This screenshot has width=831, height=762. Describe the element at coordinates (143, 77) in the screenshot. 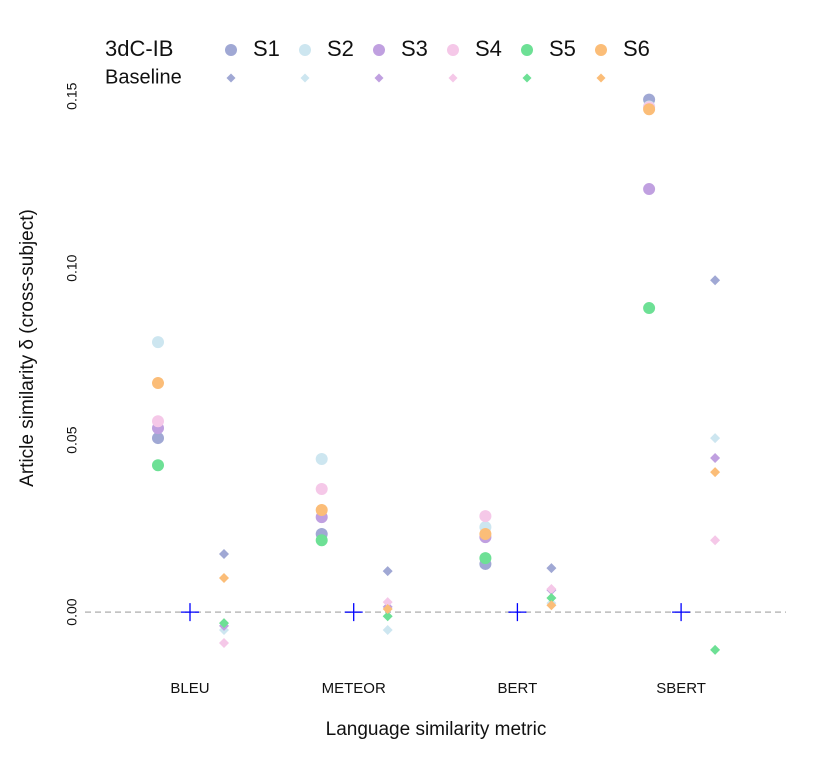

I see `legend-group-label: Baseline` at that location.